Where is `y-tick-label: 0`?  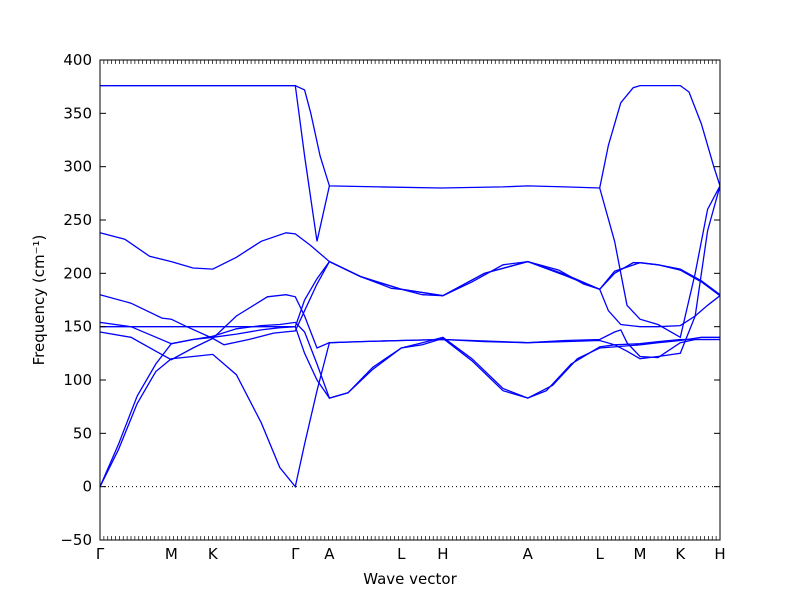
y-tick-label: 0 is located at coordinates (87, 487).